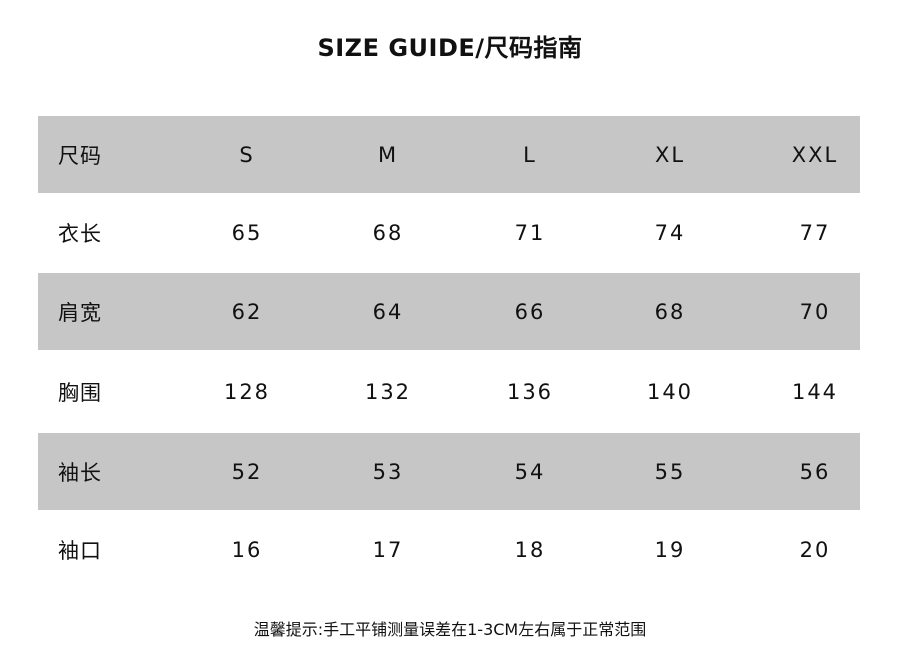 This screenshot has width=900, height=670. Describe the element at coordinates (388, 550) in the screenshot. I see `size-value: 17` at that location.